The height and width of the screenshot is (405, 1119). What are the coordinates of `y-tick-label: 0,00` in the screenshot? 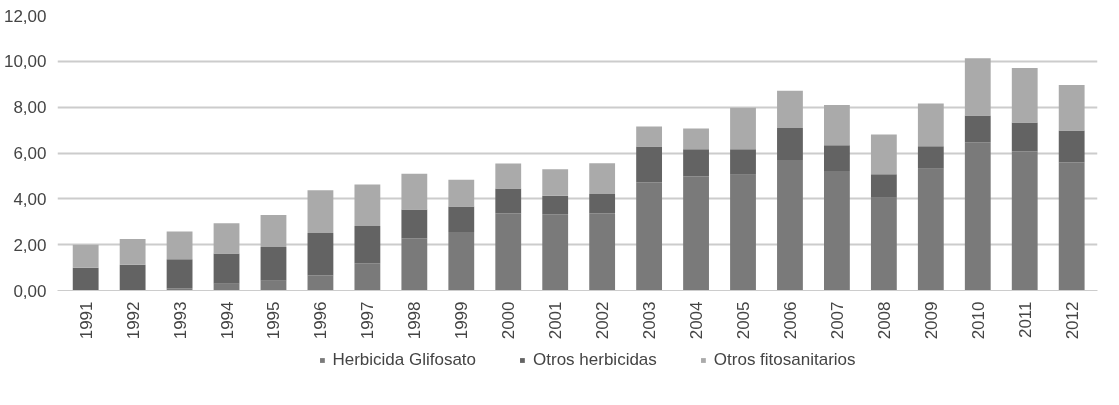 It's located at (30, 291).